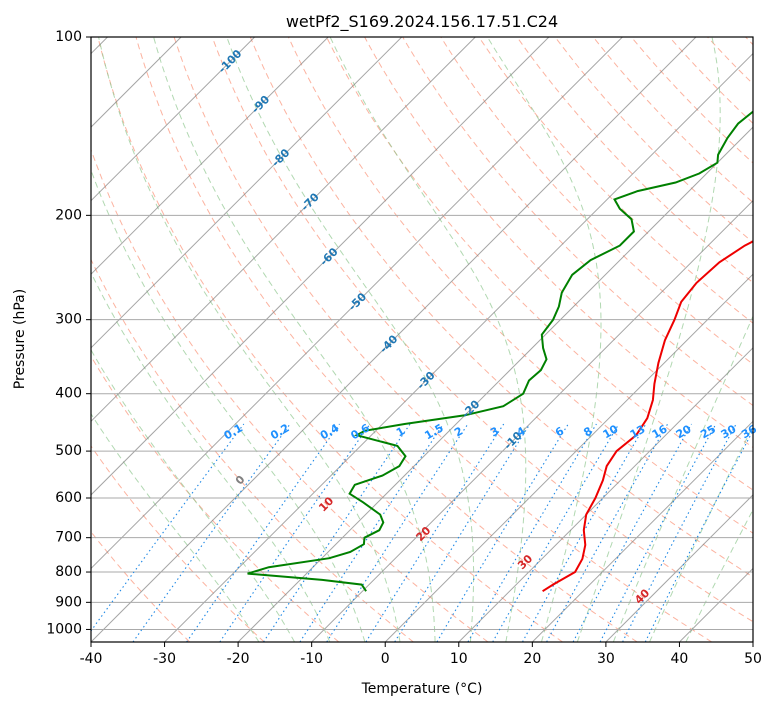 This screenshot has height=708, width=775. I want to click on y-tick-label: 500, so click(68, 451).